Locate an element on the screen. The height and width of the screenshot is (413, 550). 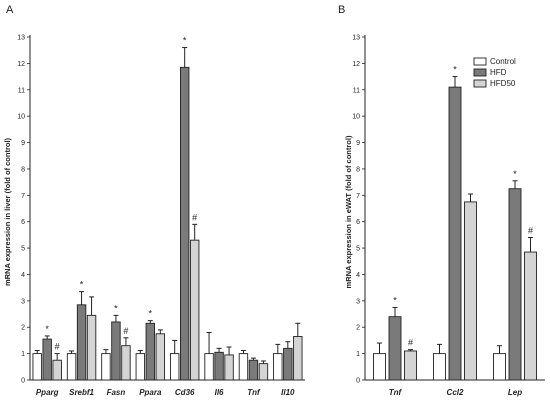
bar-control-ppara is located at coordinates (140, 367).